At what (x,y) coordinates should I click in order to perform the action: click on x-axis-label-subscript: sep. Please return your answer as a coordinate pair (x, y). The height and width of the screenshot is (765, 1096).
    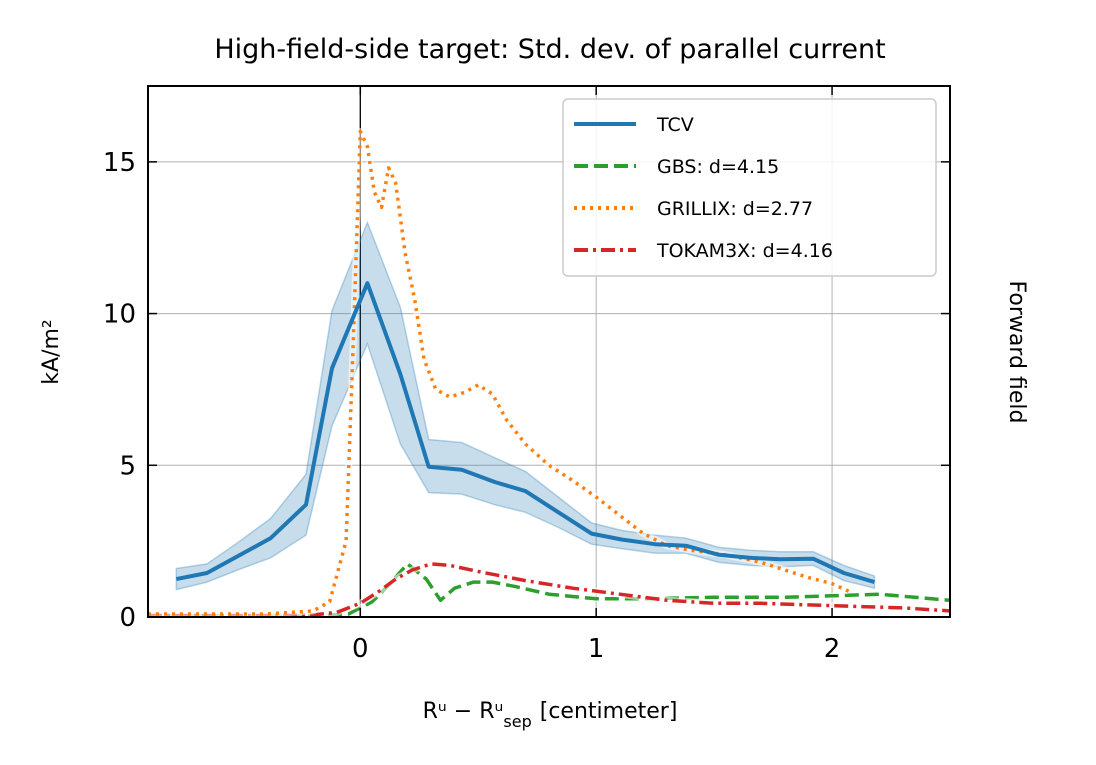
    Looking at the image, I should click on (517, 721).